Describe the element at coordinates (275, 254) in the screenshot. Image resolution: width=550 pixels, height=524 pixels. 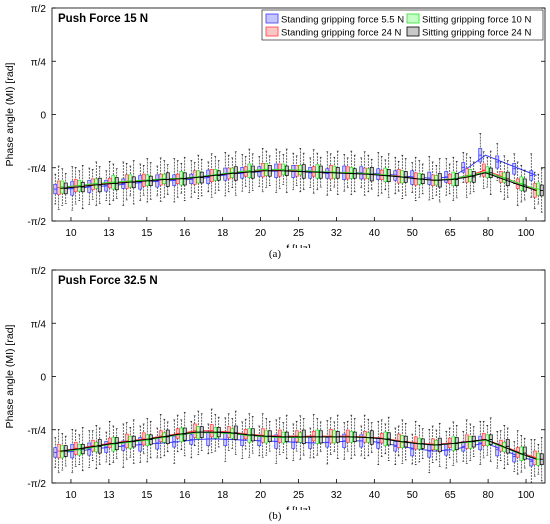
I see `caption-a: (a)` at that location.